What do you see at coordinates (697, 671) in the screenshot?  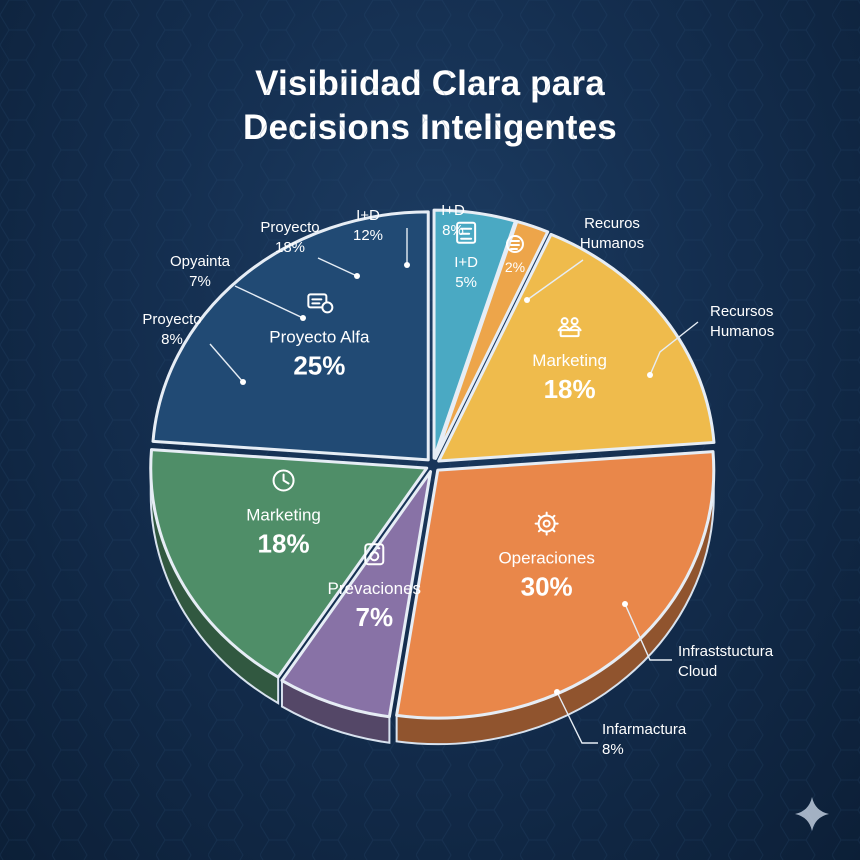 I see `callout-text: Cloud` at bounding box center [697, 671].